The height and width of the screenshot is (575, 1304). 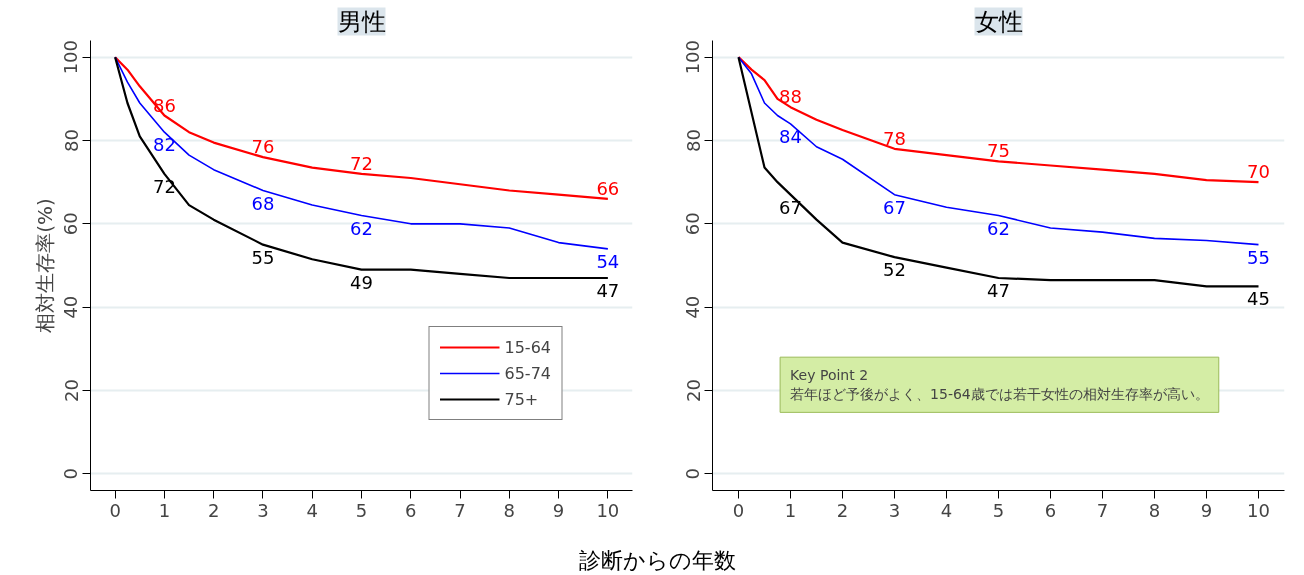 I want to click on data-label: 49, so click(x=361, y=282).